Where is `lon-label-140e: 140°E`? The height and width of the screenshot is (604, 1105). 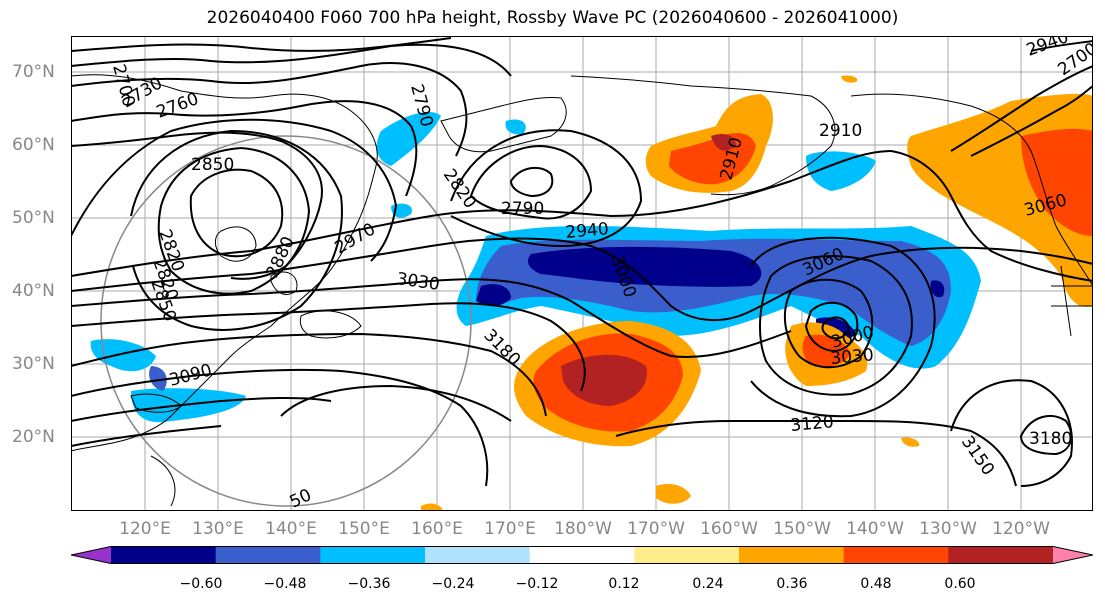 lon-label-140e: 140°E is located at coordinates (291, 529).